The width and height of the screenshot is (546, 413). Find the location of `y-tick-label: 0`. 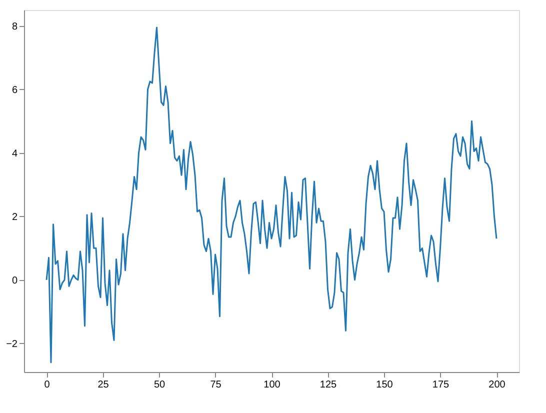

y-tick-label: 0 is located at coordinates (15, 280).